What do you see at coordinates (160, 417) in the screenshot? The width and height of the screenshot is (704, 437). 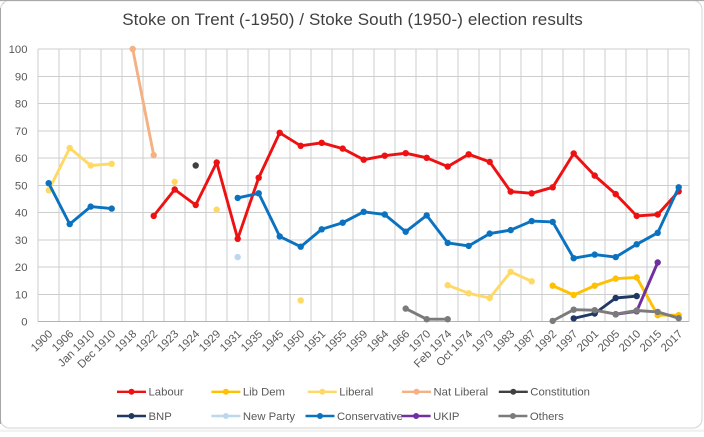 I see `svg-text: BNP` at bounding box center [160, 417].